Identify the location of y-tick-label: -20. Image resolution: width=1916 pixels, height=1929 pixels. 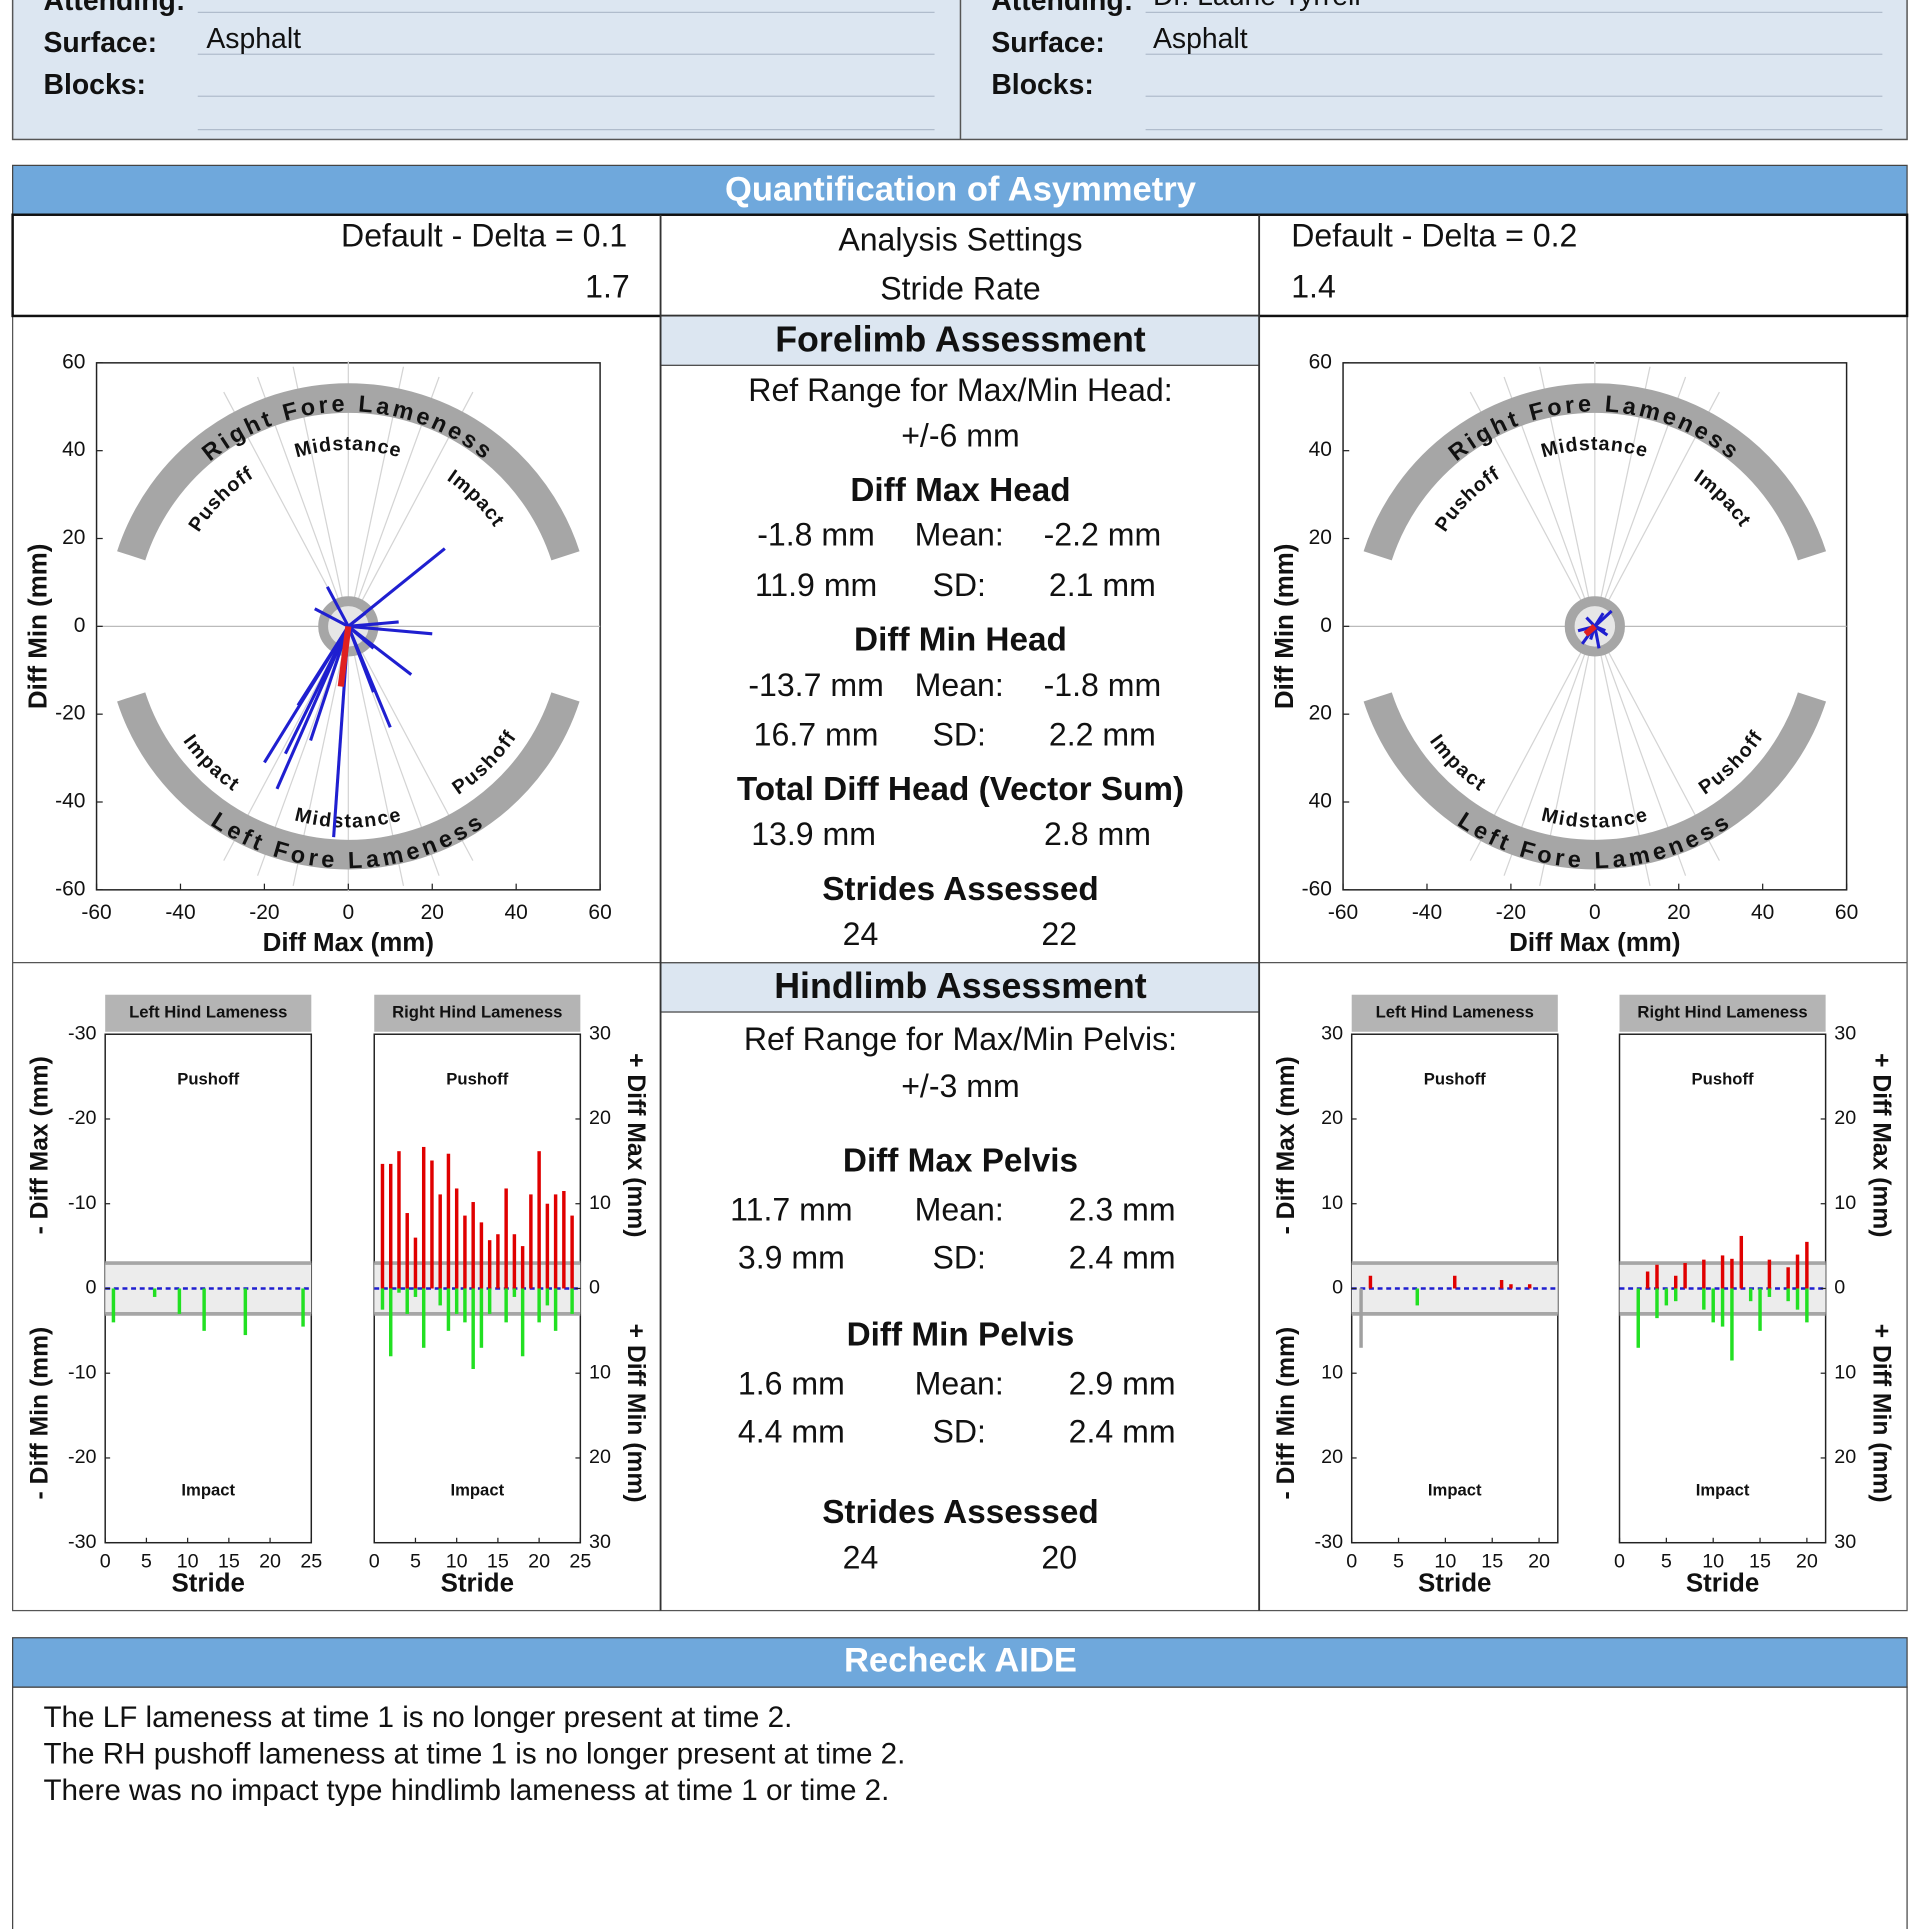
(82, 1457).